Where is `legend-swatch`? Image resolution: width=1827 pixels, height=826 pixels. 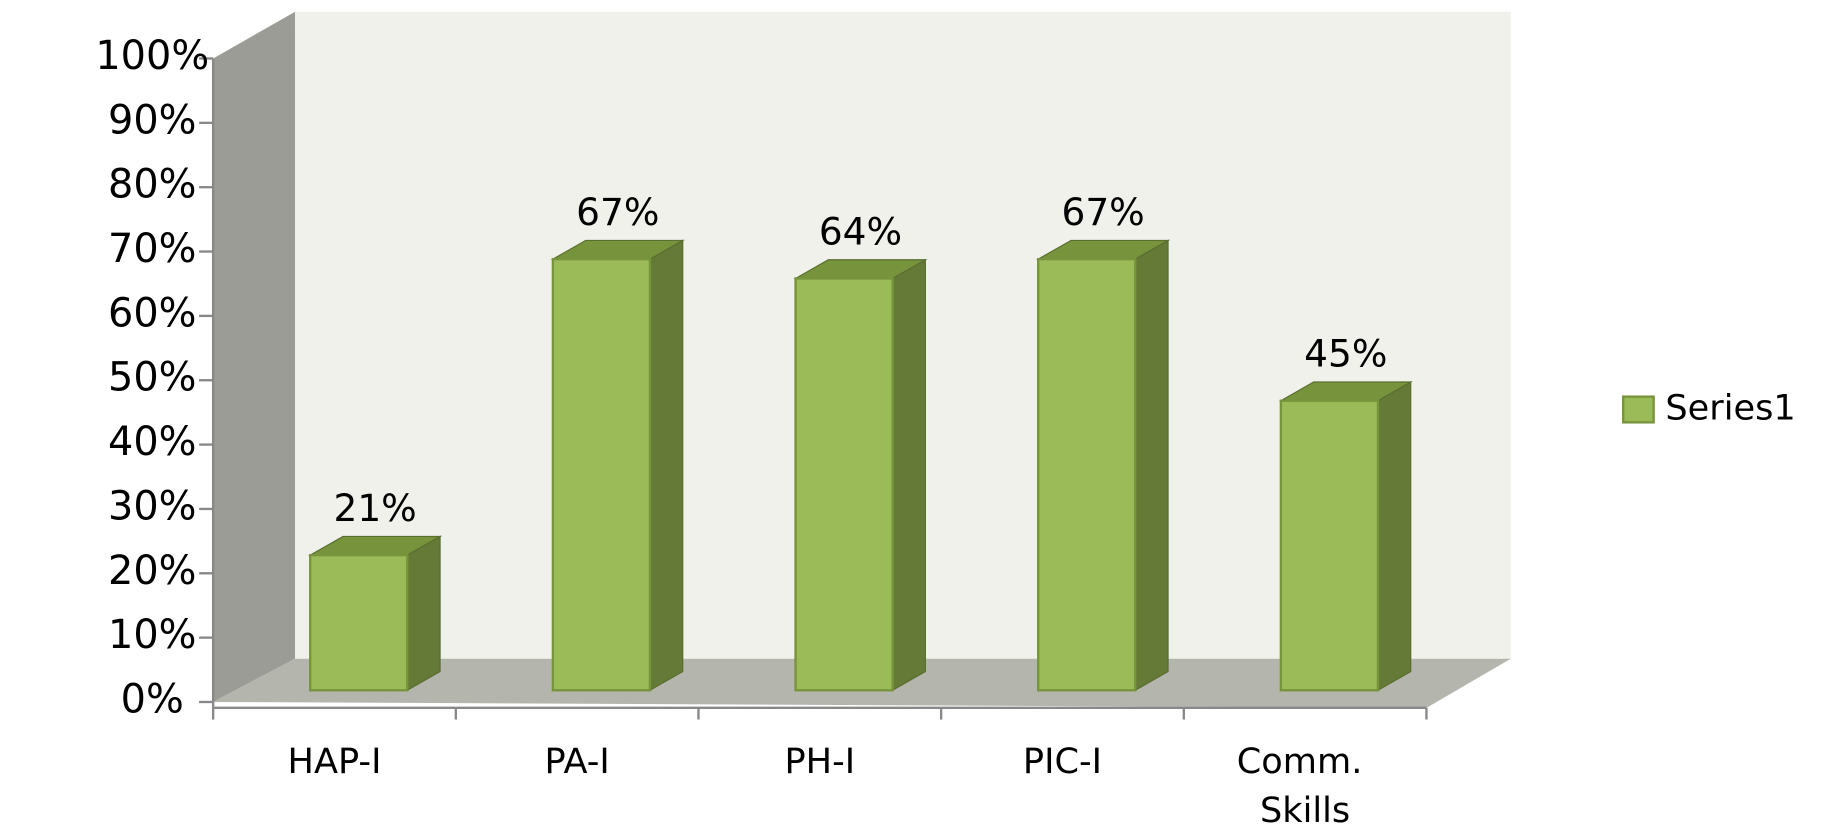 legend-swatch is located at coordinates (1638, 409).